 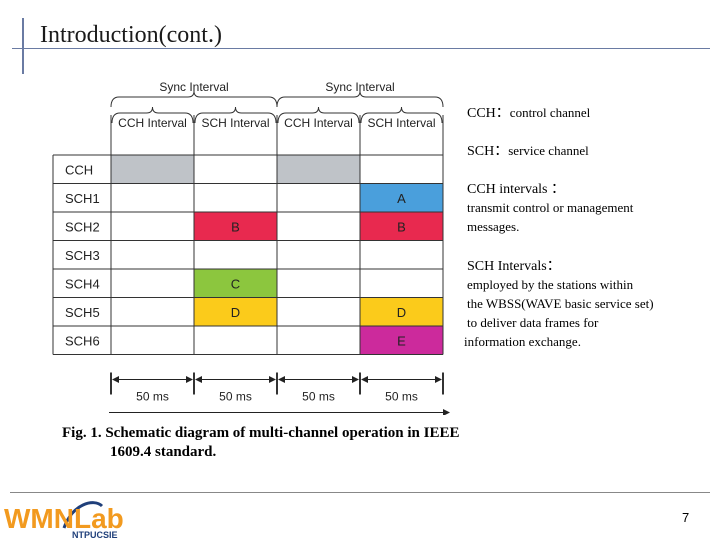 I want to click on note-cch-intervals-head: CCH intervals ：, so click(x=516, y=189).